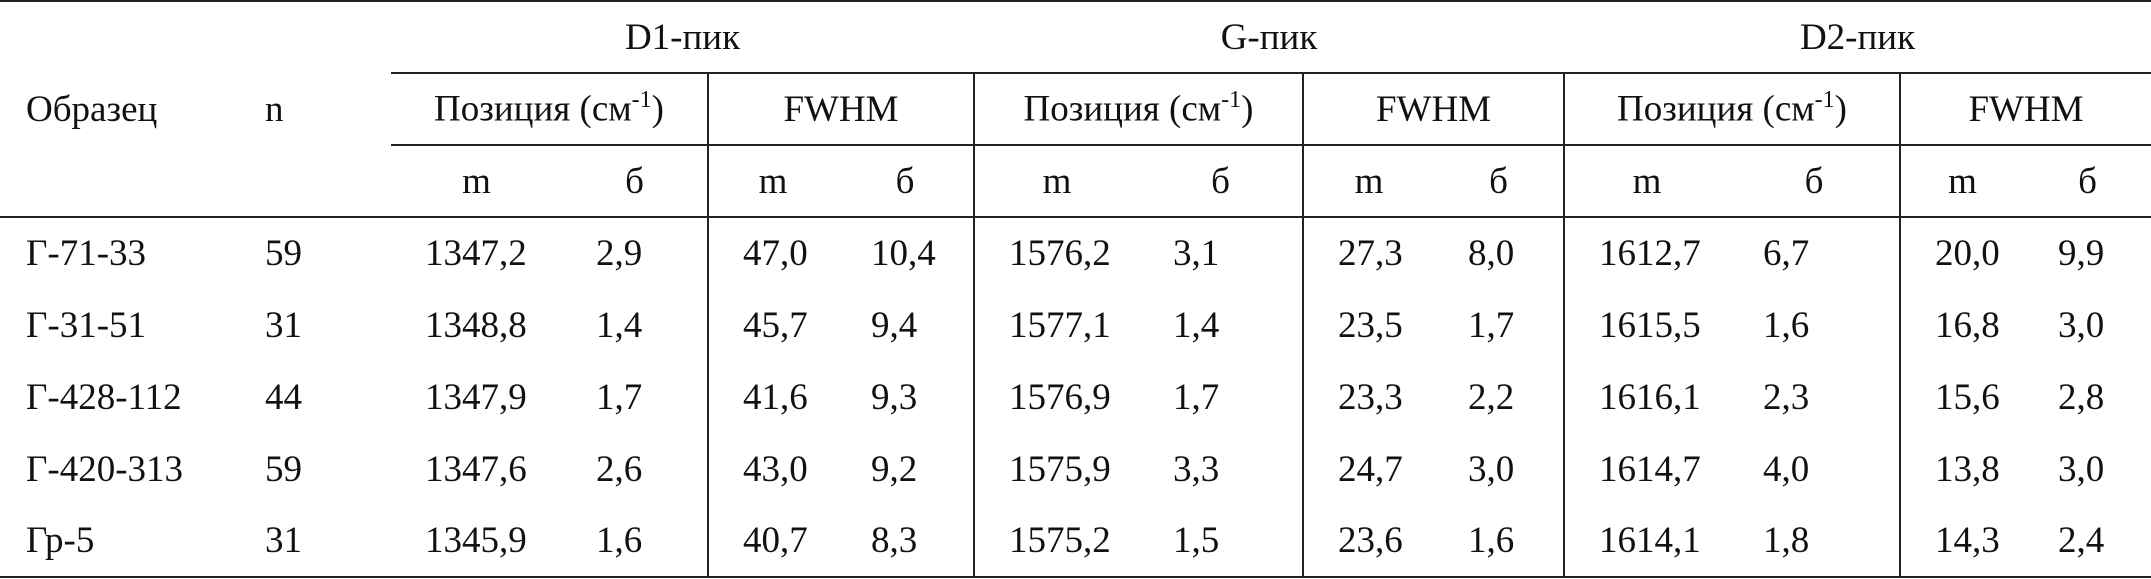  Describe the element at coordinates (476, 253) in the screenshot. I see `data-cell: 1347,2` at that location.